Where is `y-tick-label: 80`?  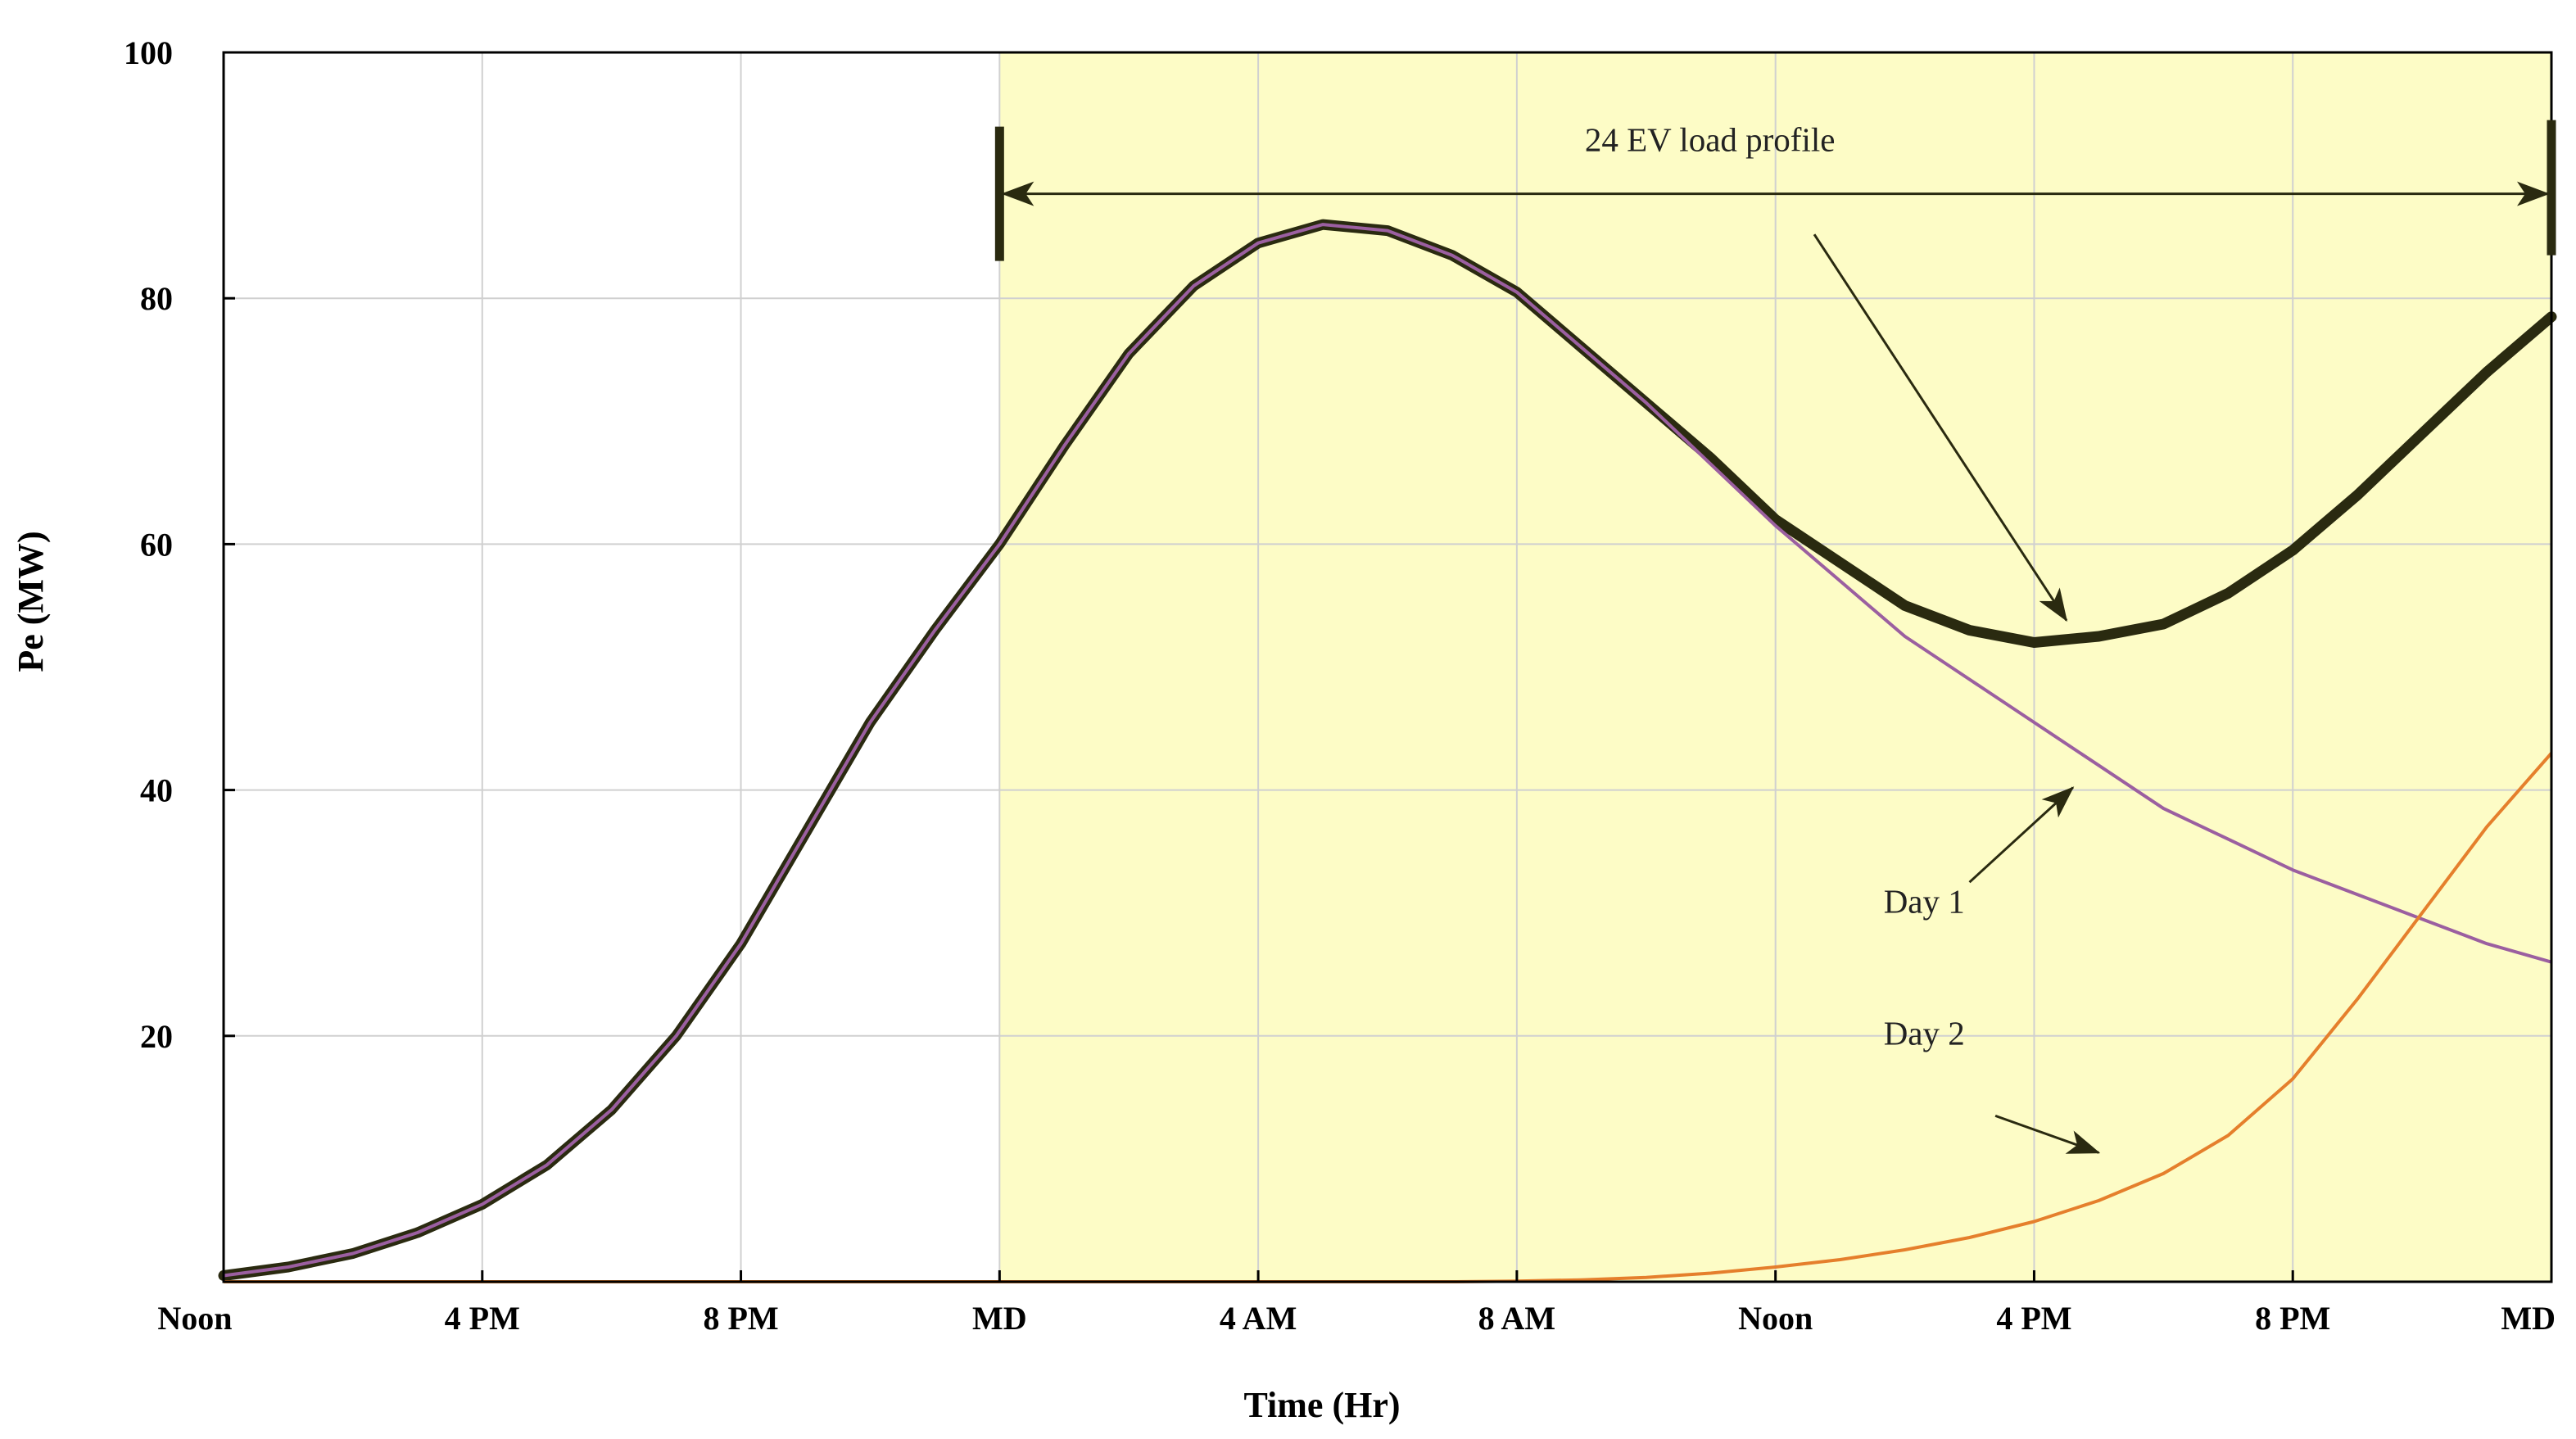 y-tick-label: 80 is located at coordinates (156, 298).